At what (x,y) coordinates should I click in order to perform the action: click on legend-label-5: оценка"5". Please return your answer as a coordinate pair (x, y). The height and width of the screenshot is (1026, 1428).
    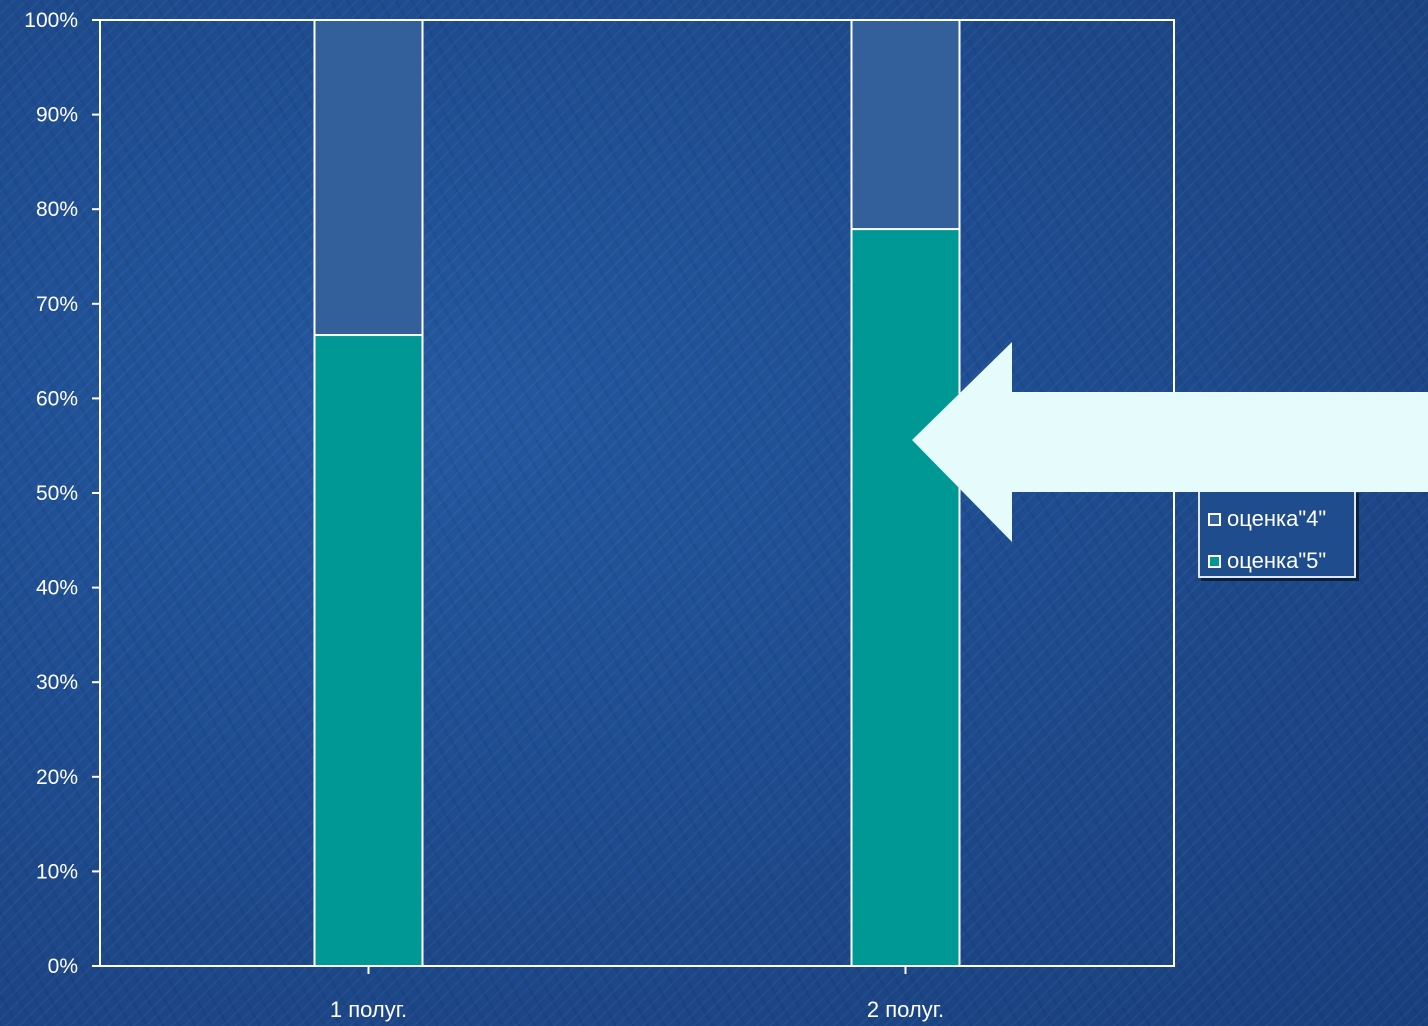
    Looking at the image, I should click on (1277, 560).